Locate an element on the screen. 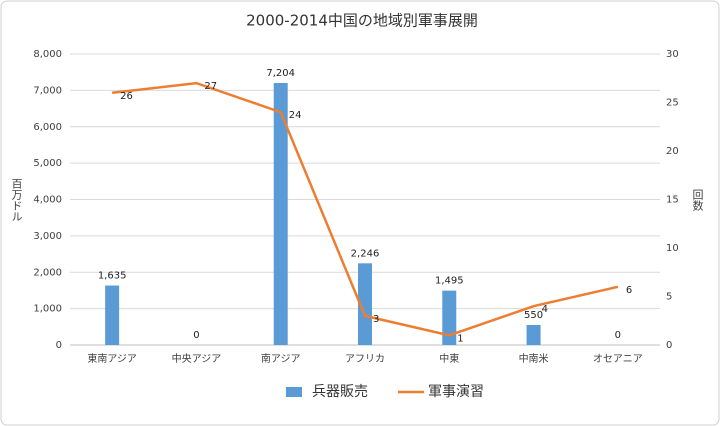  line-value-label: 26 is located at coordinates (126, 96).